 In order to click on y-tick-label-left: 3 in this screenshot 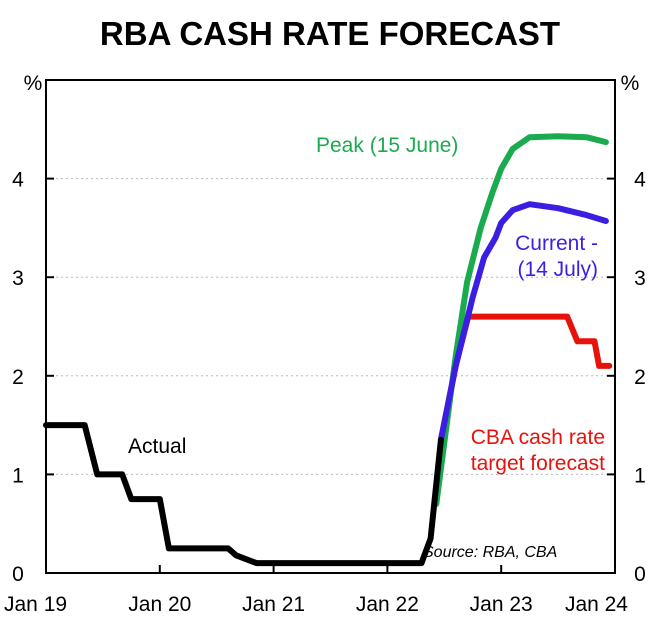, I will do `click(18, 278)`.